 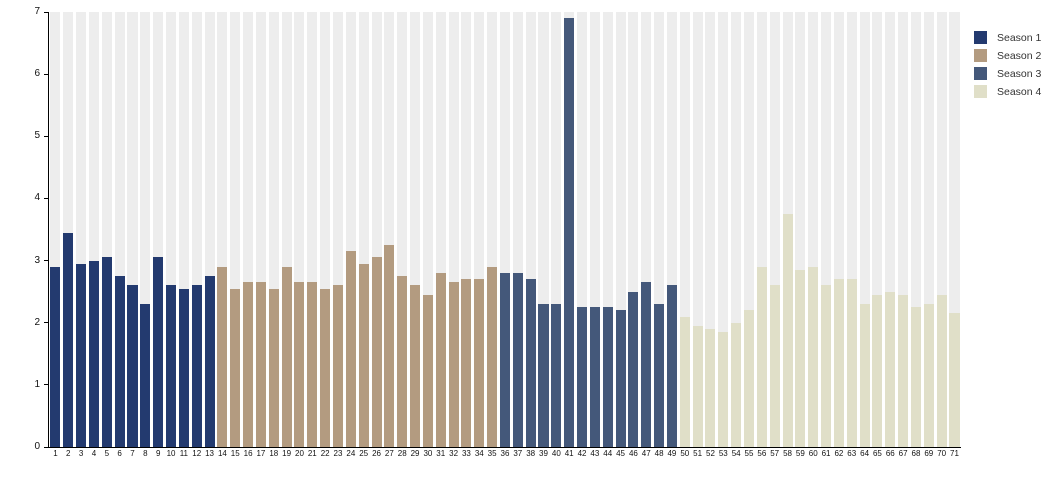 What do you see at coordinates (350, 235) in the screenshot?
I see `bar-slot-24: 24` at bounding box center [350, 235].